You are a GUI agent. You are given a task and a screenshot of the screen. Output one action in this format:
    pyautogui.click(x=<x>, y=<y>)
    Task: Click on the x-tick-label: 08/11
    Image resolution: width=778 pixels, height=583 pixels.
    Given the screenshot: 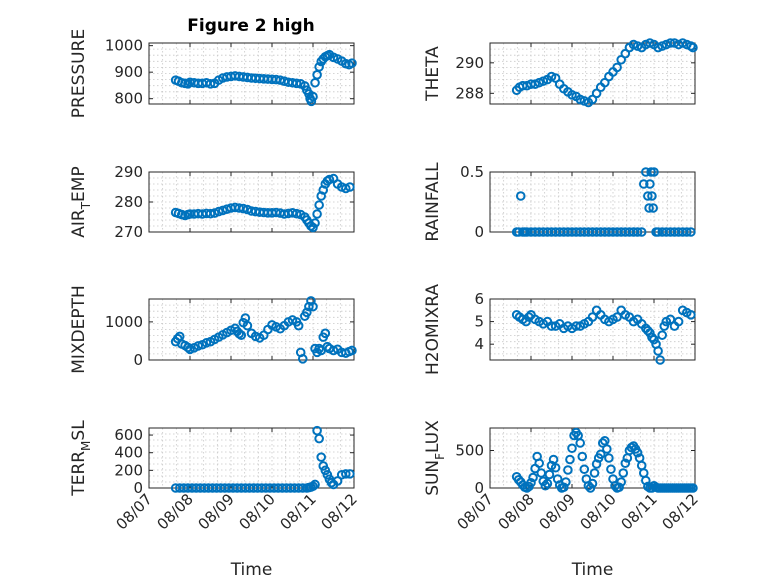 What is the action you would take?
    pyautogui.click(x=298, y=511)
    